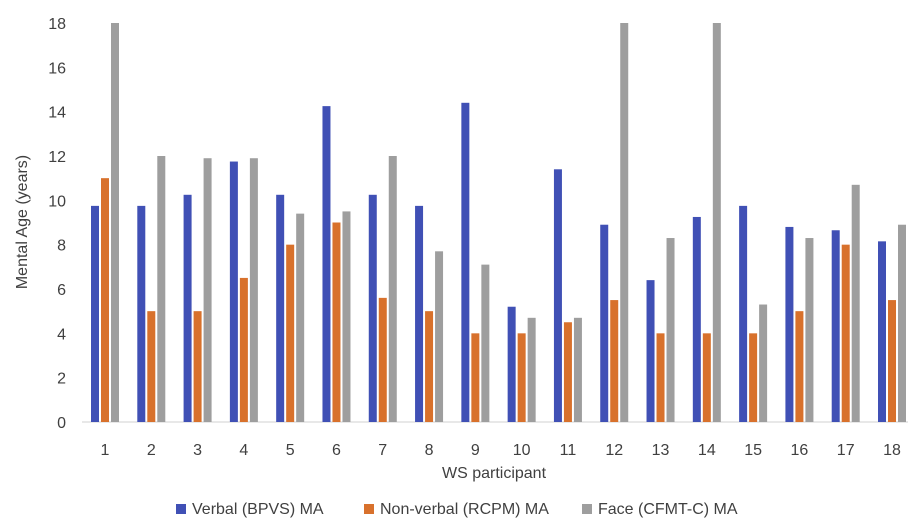 This screenshot has height=525, width=908. Describe the element at coordinates (336, 450) in the screenshot. I see `x-tick-label: 6` at that location.